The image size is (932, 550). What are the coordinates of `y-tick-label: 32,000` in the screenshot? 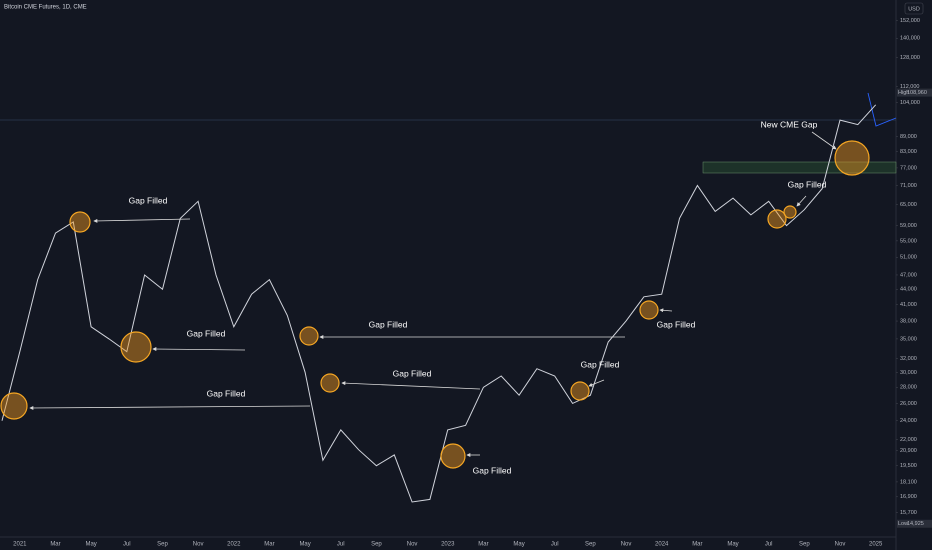 It's located at (908, 359).